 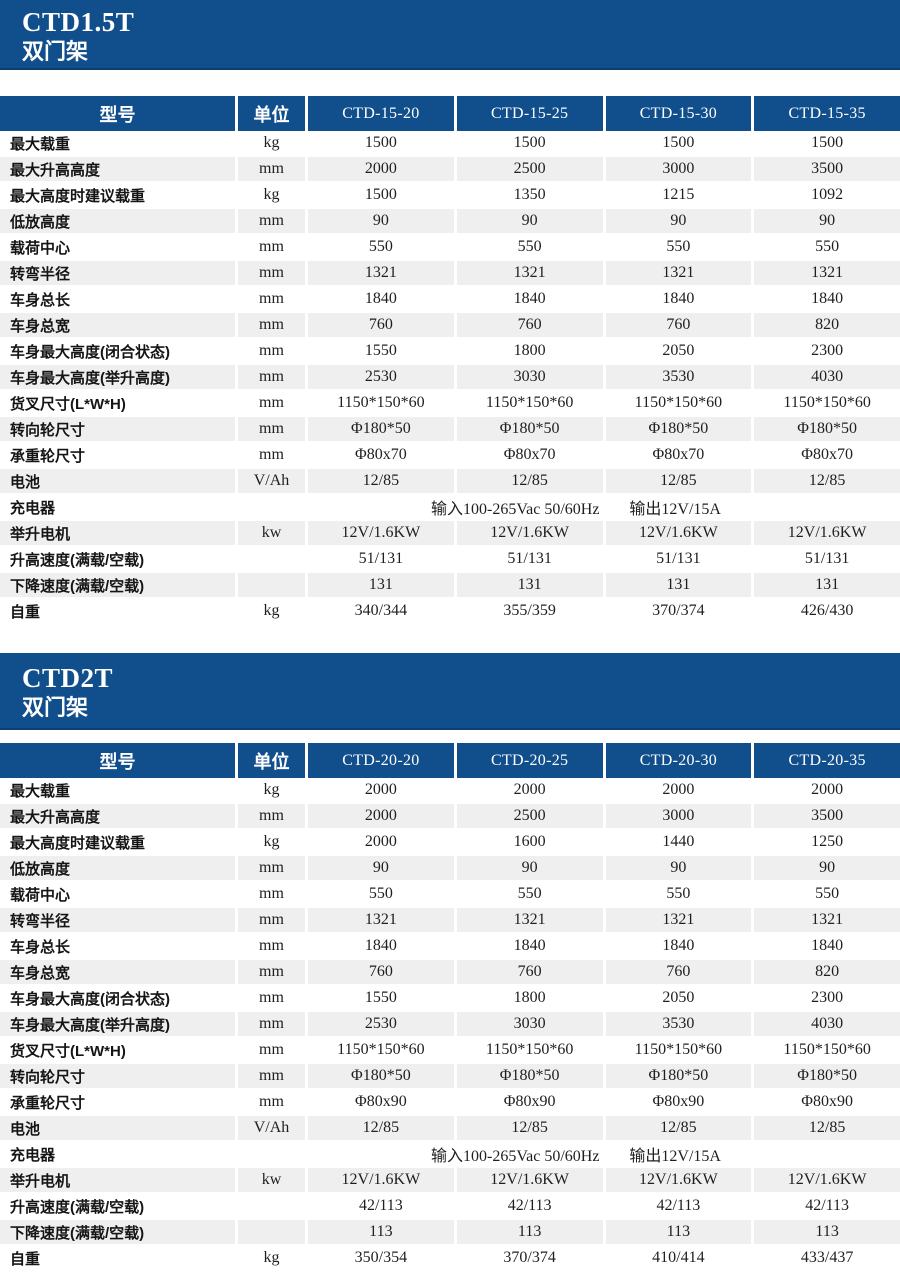 I want to click on row-label: 自重, so click(x=117, y=612).